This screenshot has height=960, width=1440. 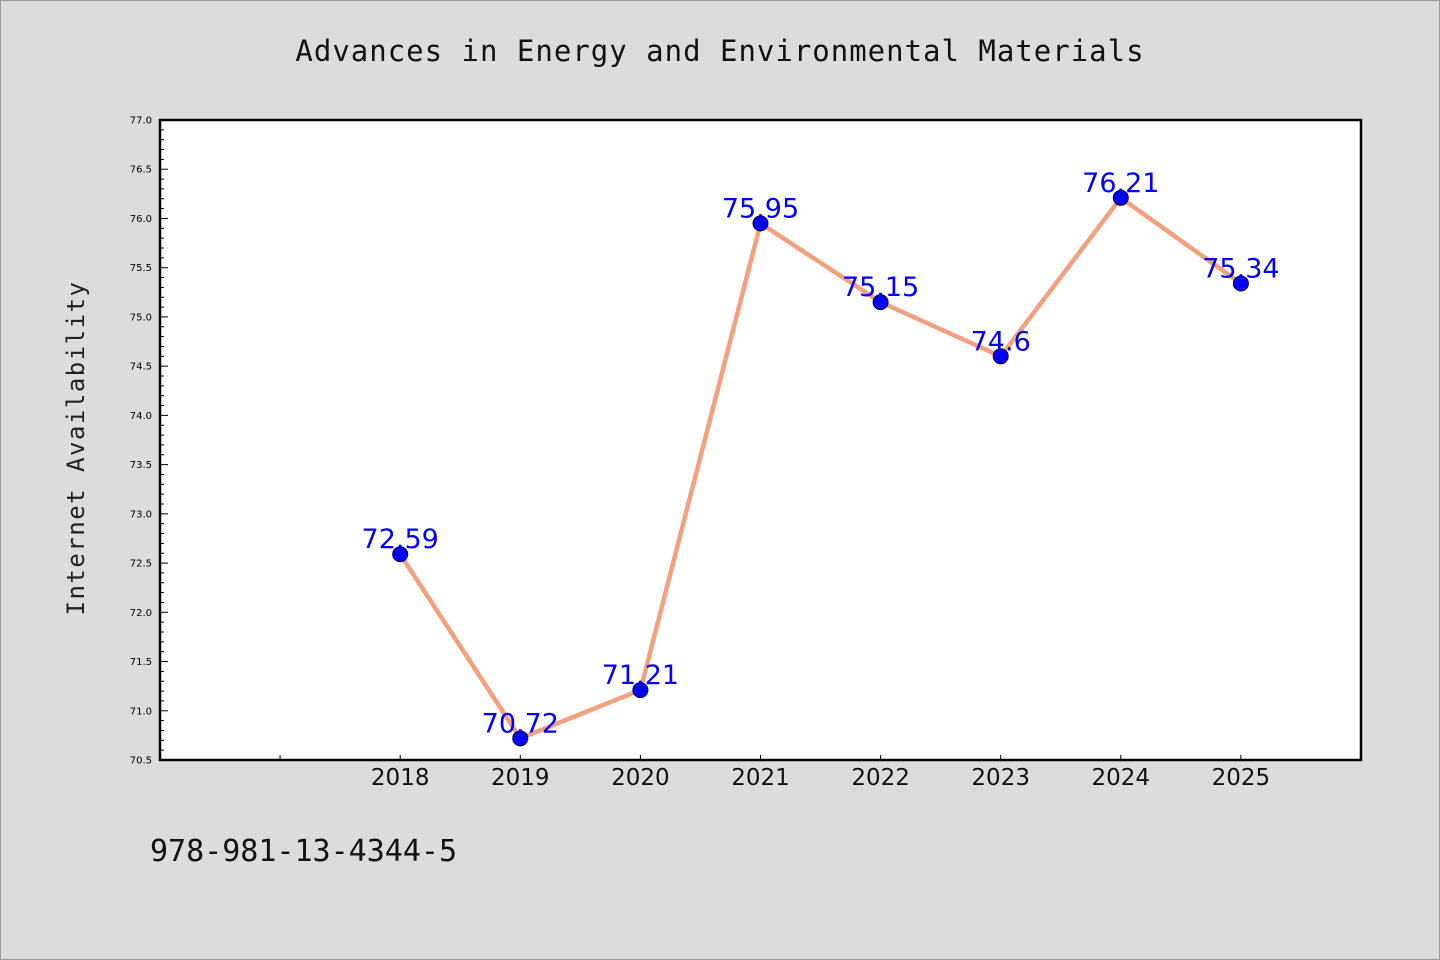 I want to click on x-tick-label: 2019, so click(x=520, y=778).